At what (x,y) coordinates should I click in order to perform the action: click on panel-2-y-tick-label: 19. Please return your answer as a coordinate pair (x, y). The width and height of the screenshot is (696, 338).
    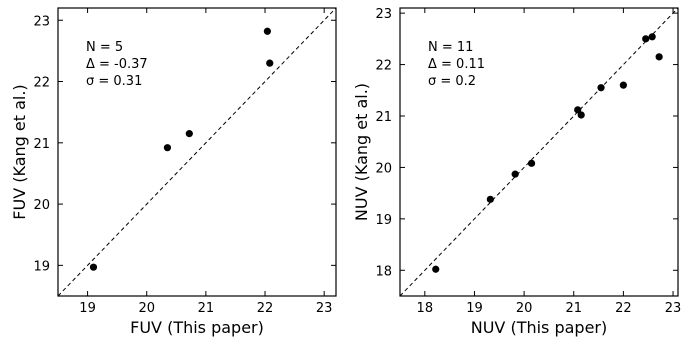
    Looking at the image, I should click on (383, 220).